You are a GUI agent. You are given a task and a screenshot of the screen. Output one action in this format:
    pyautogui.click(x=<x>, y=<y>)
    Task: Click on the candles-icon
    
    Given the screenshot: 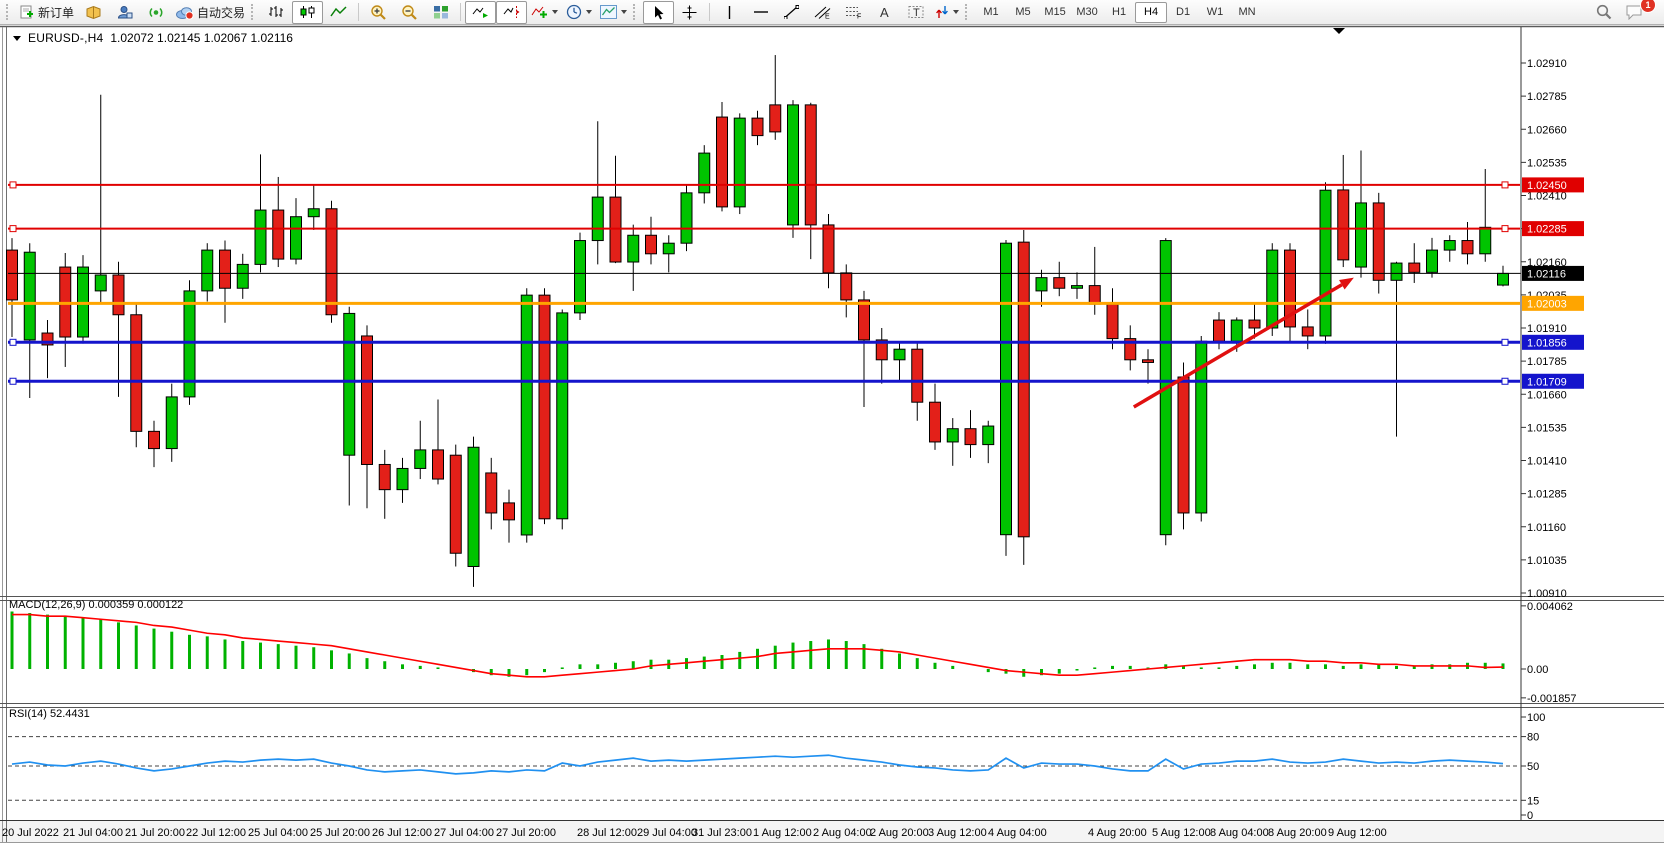 What is the action you would take?
    pyautogui.click(x=307, y=12)
    